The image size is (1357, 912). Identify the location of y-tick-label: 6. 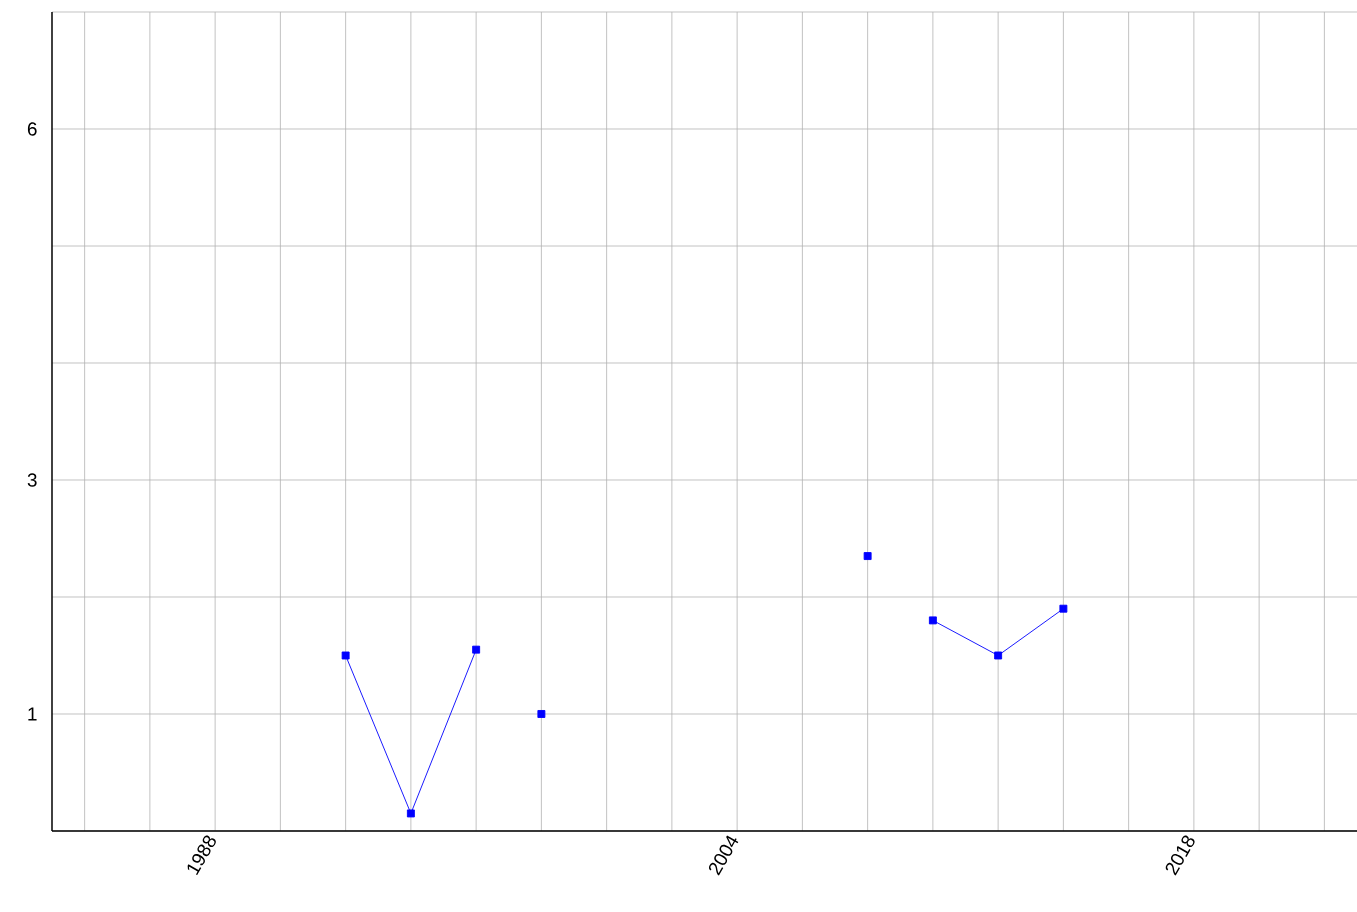
(32, 129).